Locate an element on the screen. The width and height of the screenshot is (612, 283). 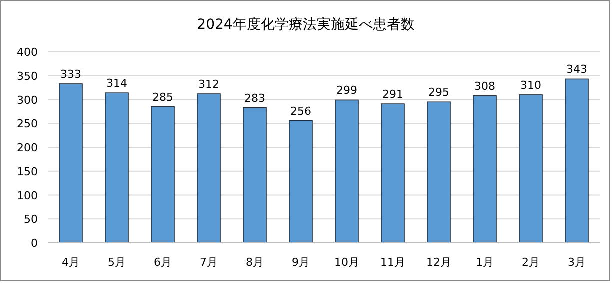
y-tick-label: 50 is located at coordinates (31, 219).